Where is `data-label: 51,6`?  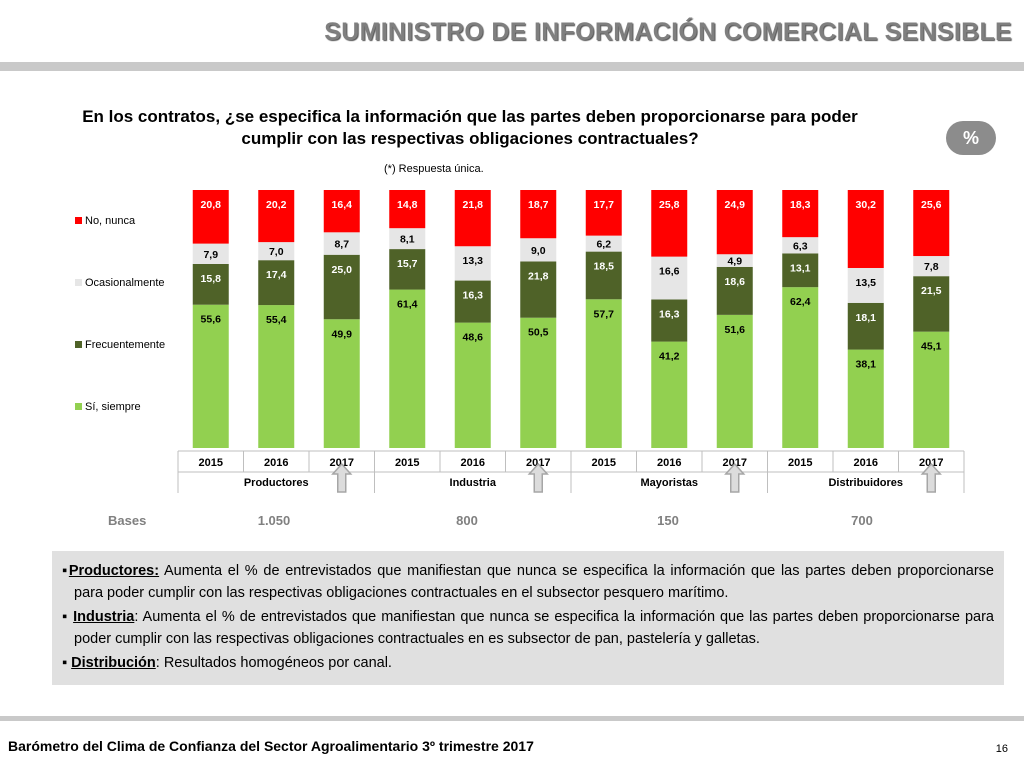 data-label: 51,6 is located at coordinates (735, 330).